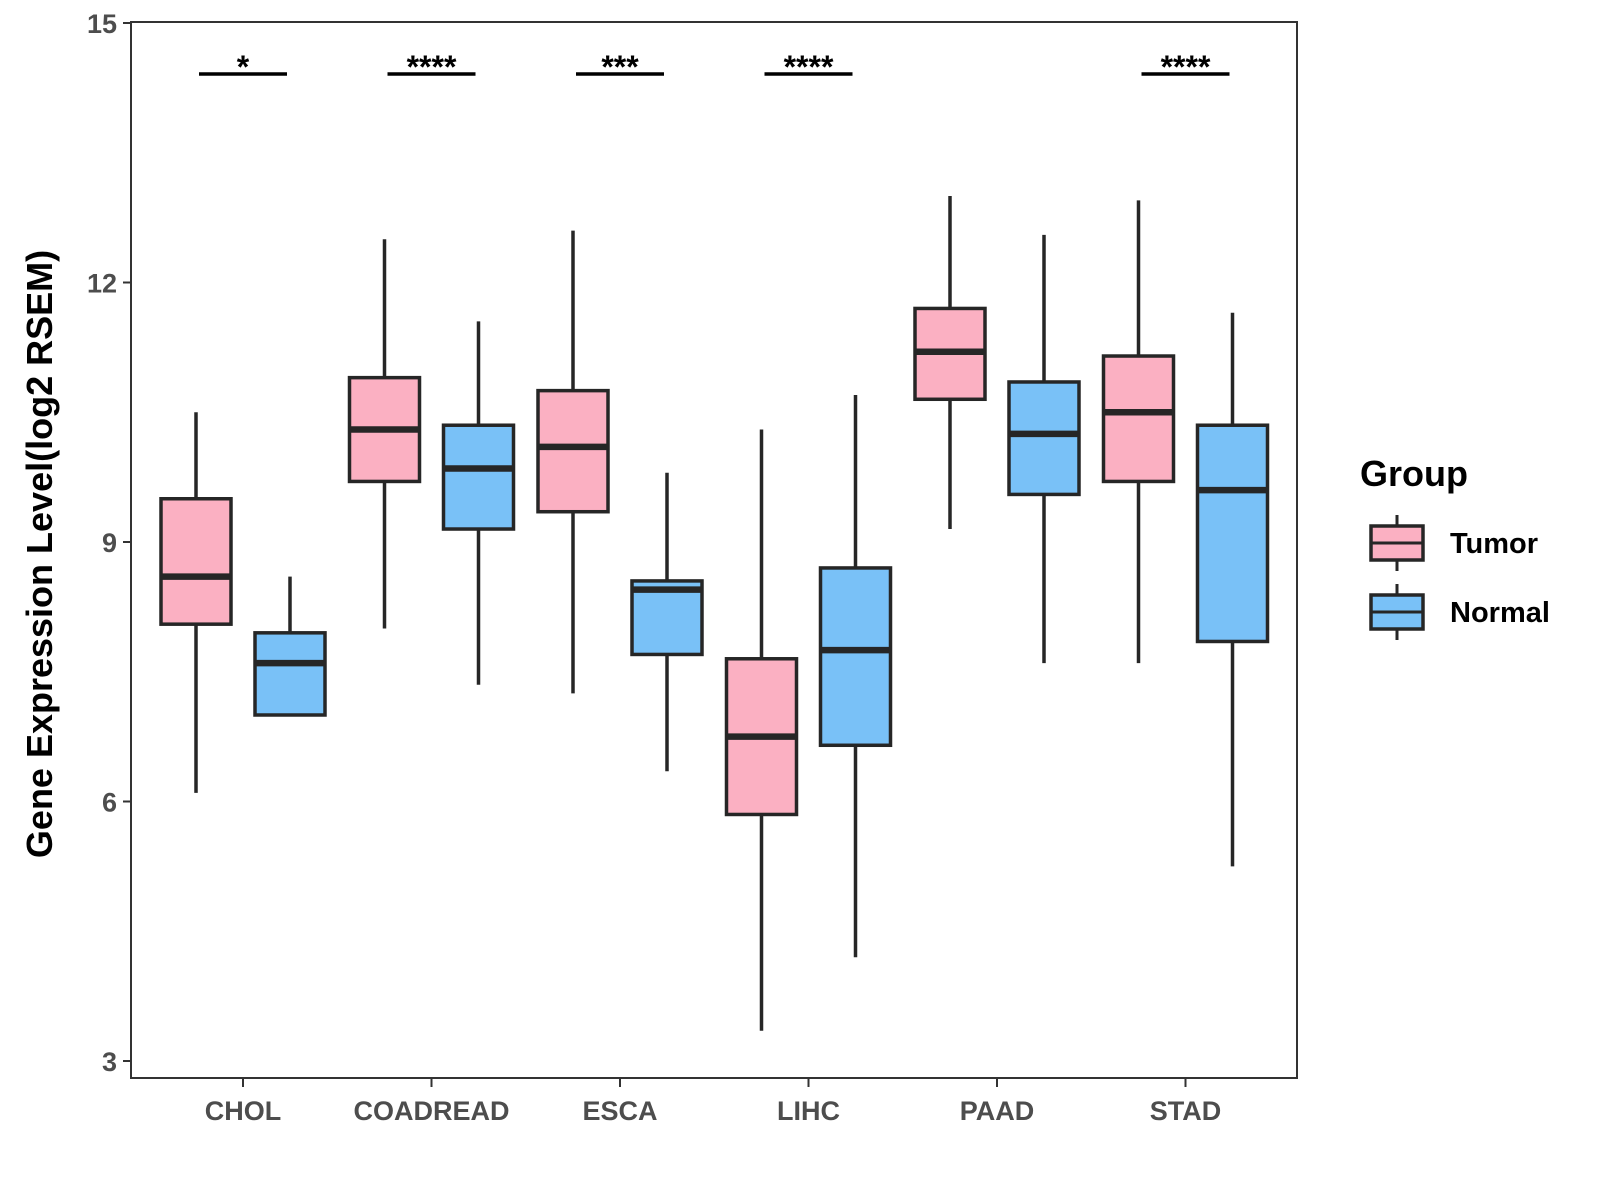 This screenshot has height=1200, width=1600. I want to click on box-normal-esca, so click(667, 622).